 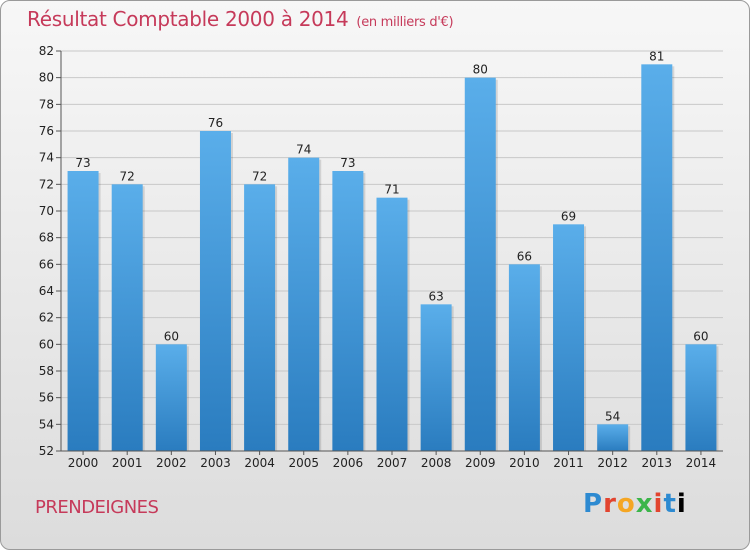 I want to click on chart-title-text: Résultat Comptable 2000 à 2014, so click(x=188, y=19).